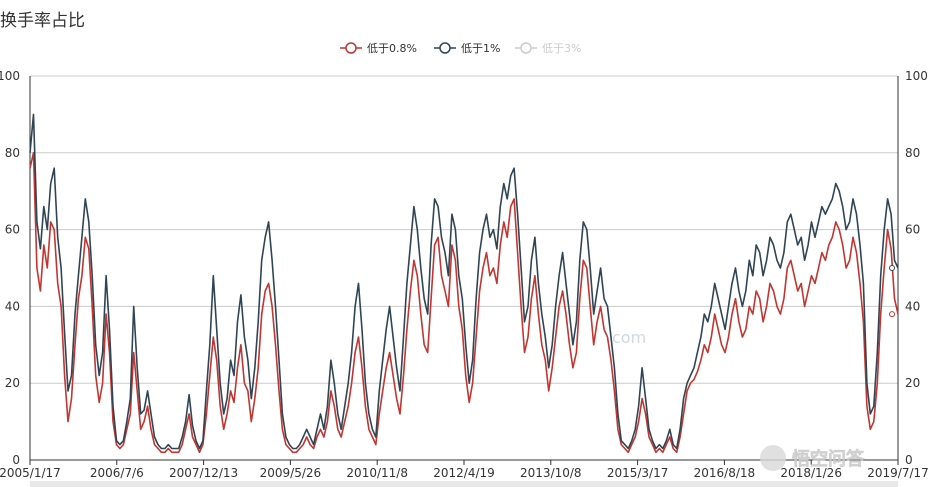 This screenshot has width=931, height=487. What do you see at coordinates (912, 306) in the screenshot?
I see `y-tick-label-right: 40` at bounding box center [912, 306].